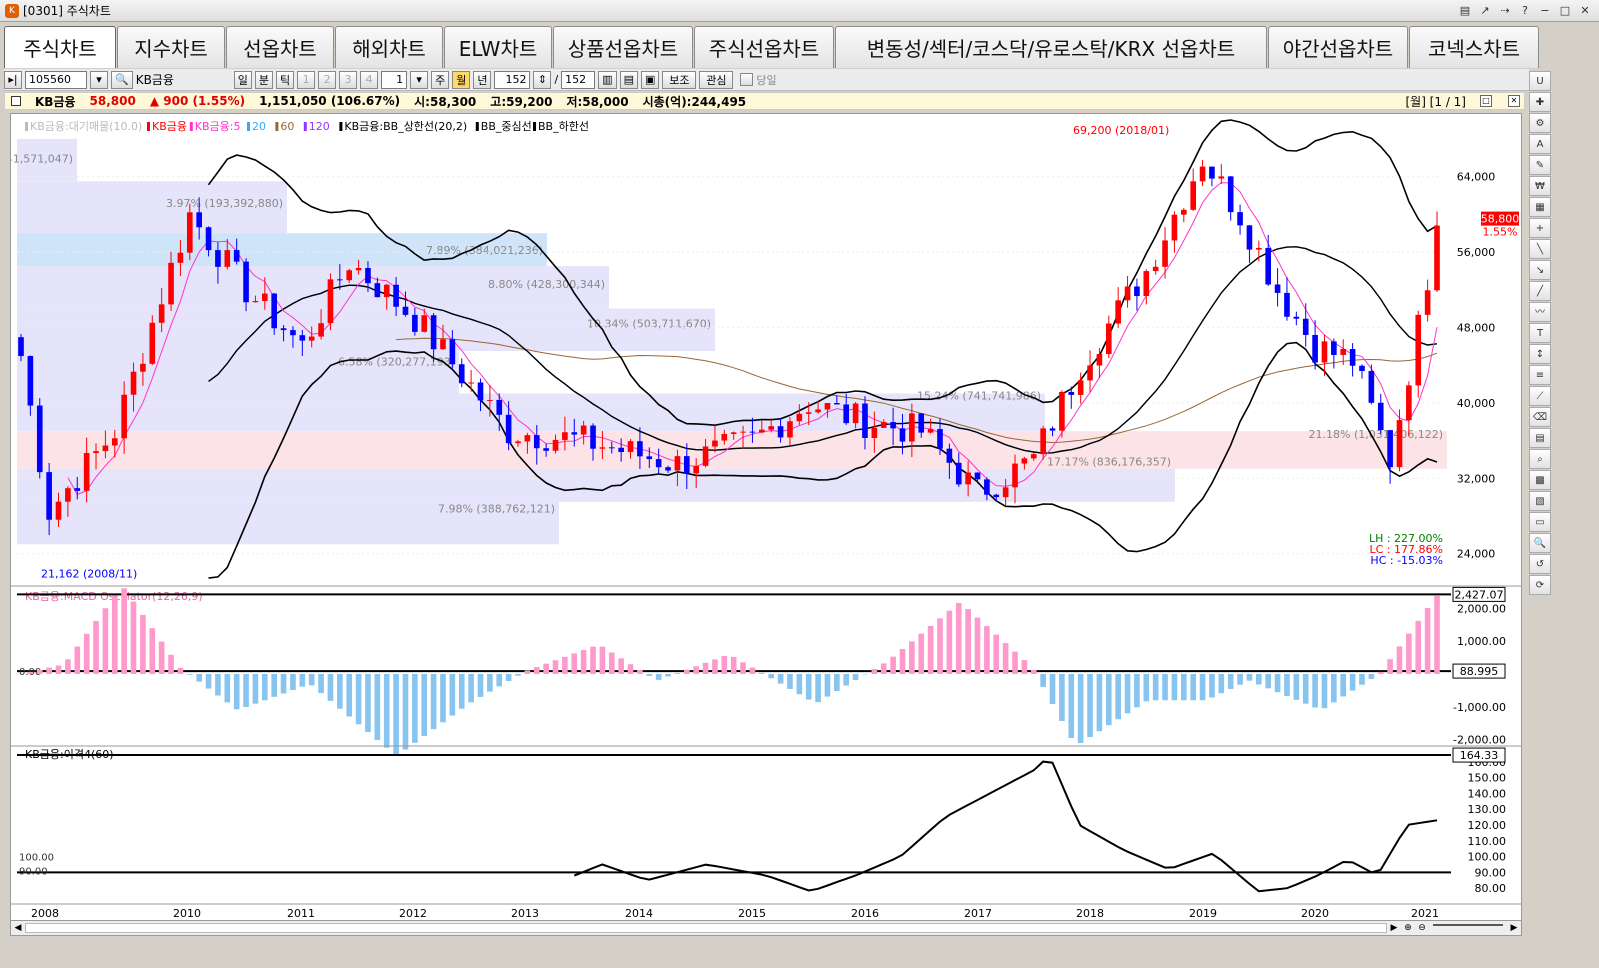 This screenshot has height=968, width=1599. Describe the element at coordinates (679, 79) in the screenshot. I see `bojo-button: 보조` at that location.